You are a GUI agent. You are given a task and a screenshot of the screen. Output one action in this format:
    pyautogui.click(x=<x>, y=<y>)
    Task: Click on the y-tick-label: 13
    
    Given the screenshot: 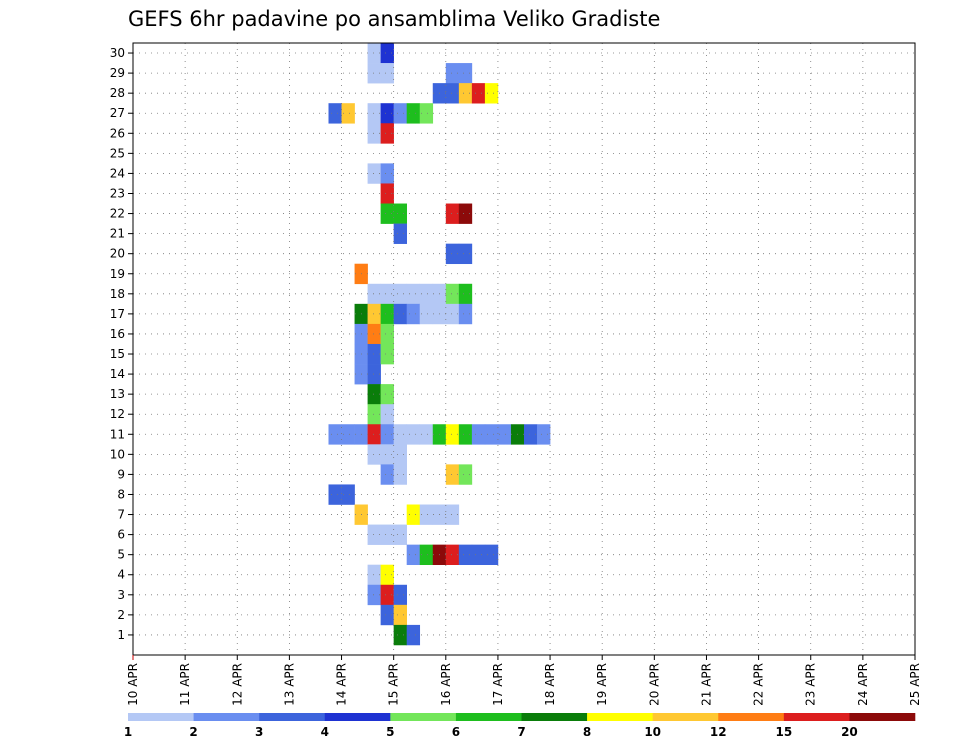 What is the action you would take?
    pyautogui.click(x=117, y=394)
    